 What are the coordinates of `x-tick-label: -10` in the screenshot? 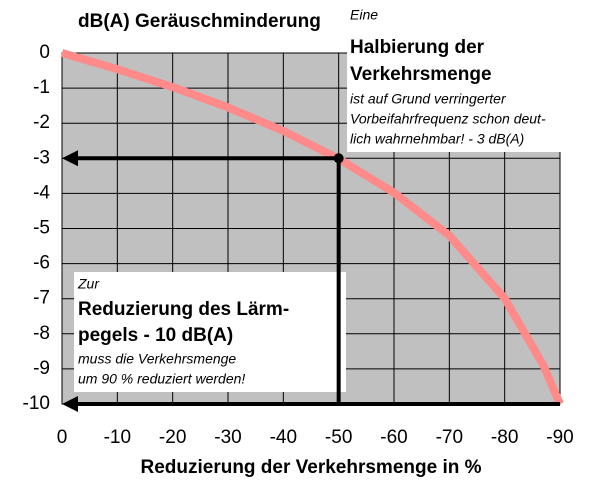 It's located at (117, 437).